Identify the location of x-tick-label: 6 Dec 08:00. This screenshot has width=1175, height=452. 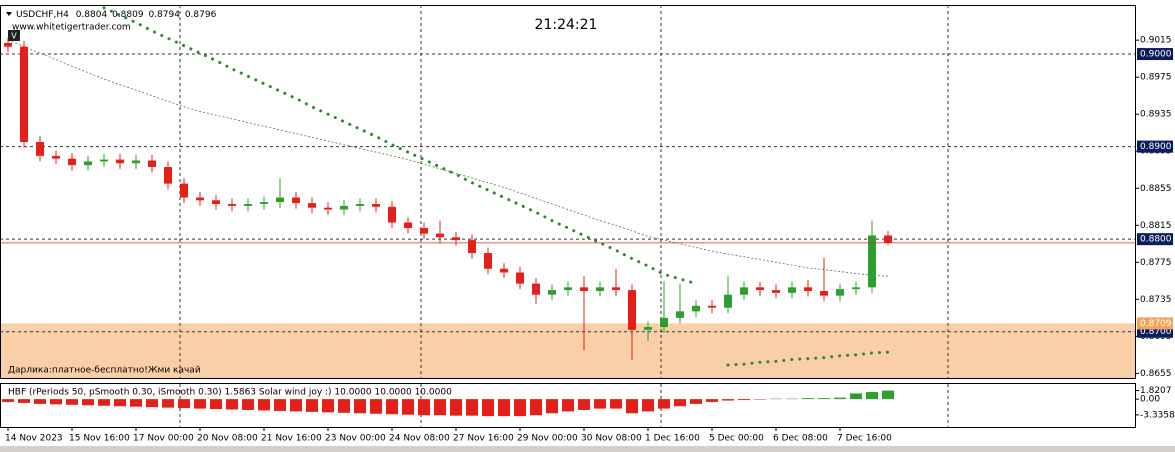
(800, 439).